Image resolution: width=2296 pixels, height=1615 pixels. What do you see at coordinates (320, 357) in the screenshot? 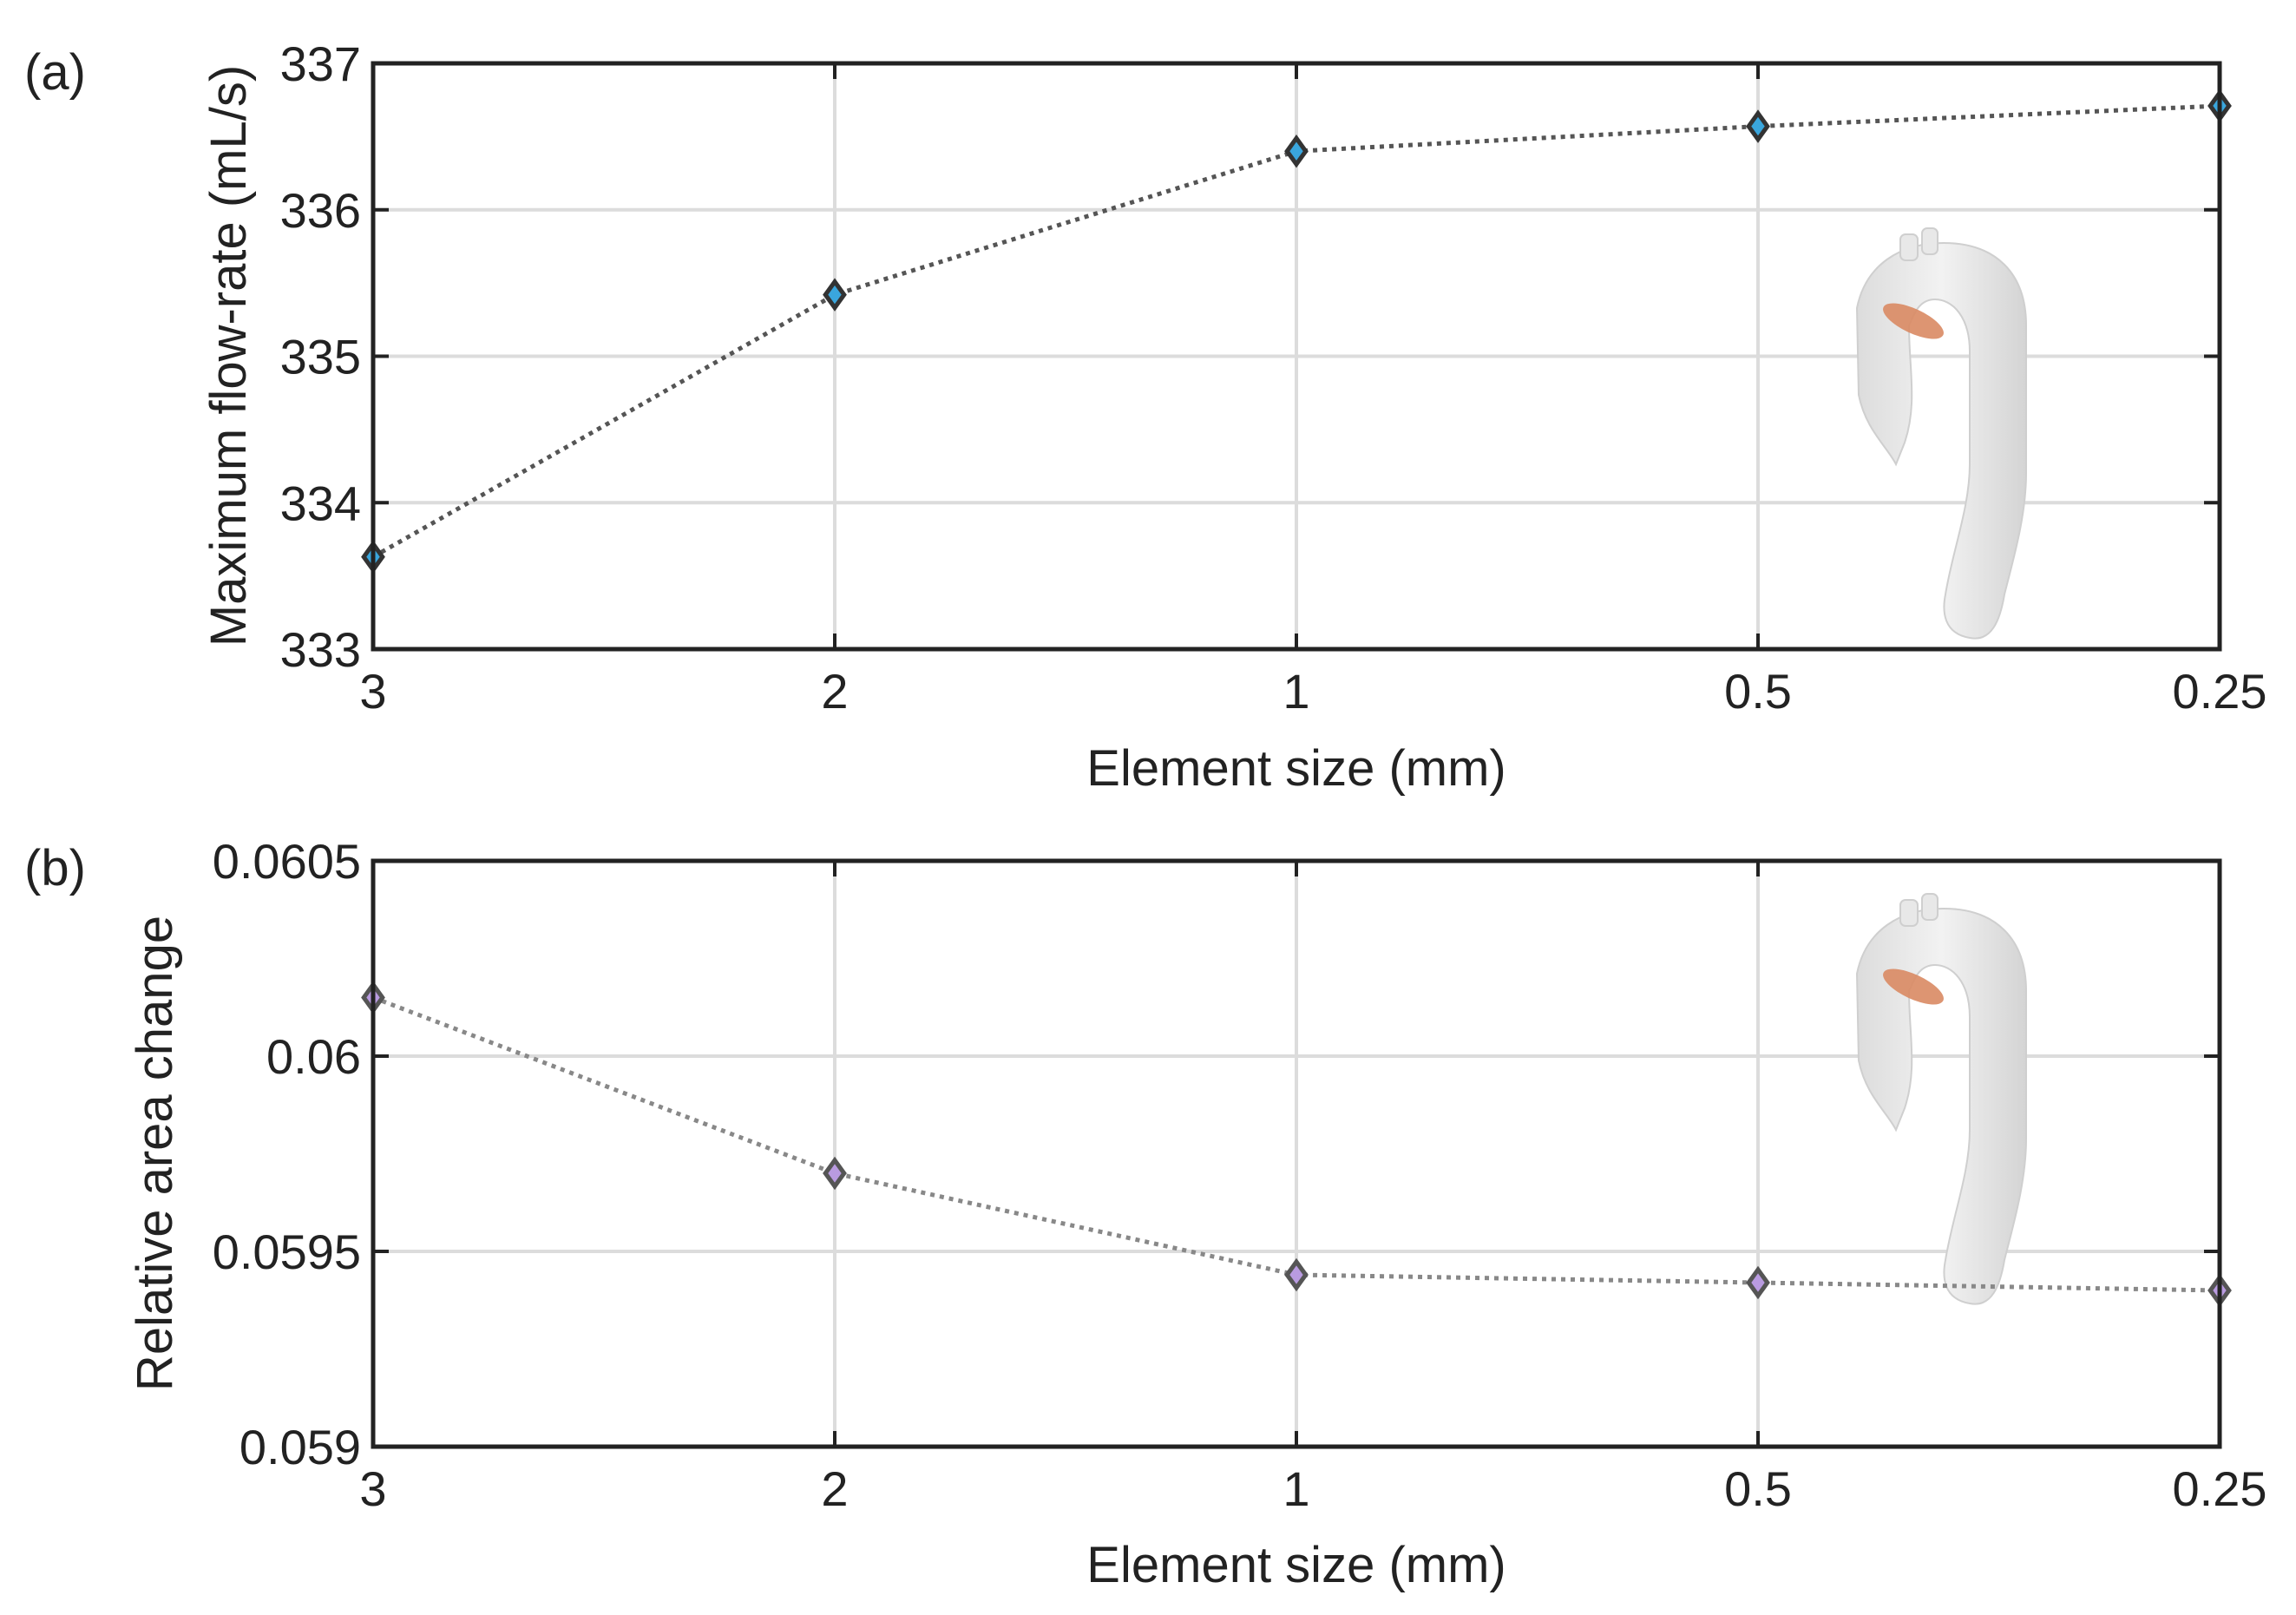
I see `panel-a-y-tick-label: 335` at bounding box center [320, 357].